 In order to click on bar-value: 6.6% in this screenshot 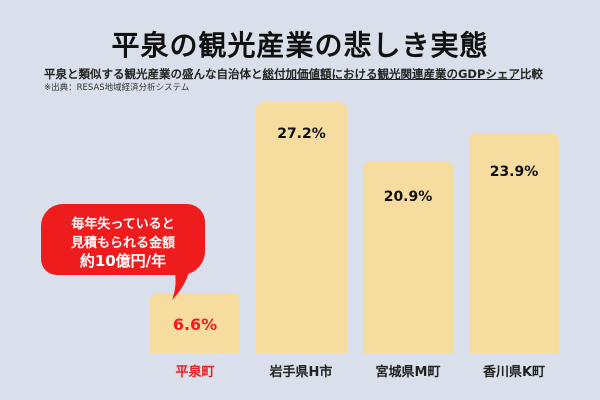, I will do `click(195, 324)`.